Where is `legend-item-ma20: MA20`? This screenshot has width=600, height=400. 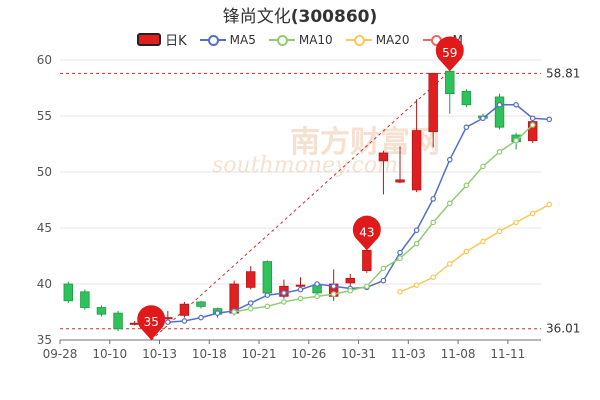
legend-item-ma20: MA20 is located at coordinates (377, 39).